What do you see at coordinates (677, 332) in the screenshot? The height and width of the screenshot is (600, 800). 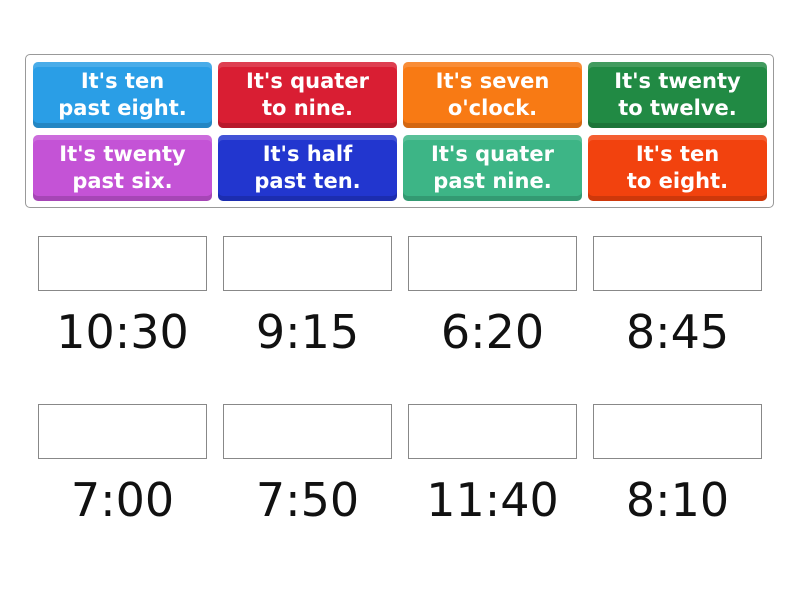 I see `time-label: 8:45` at bounding box center [677, 332].